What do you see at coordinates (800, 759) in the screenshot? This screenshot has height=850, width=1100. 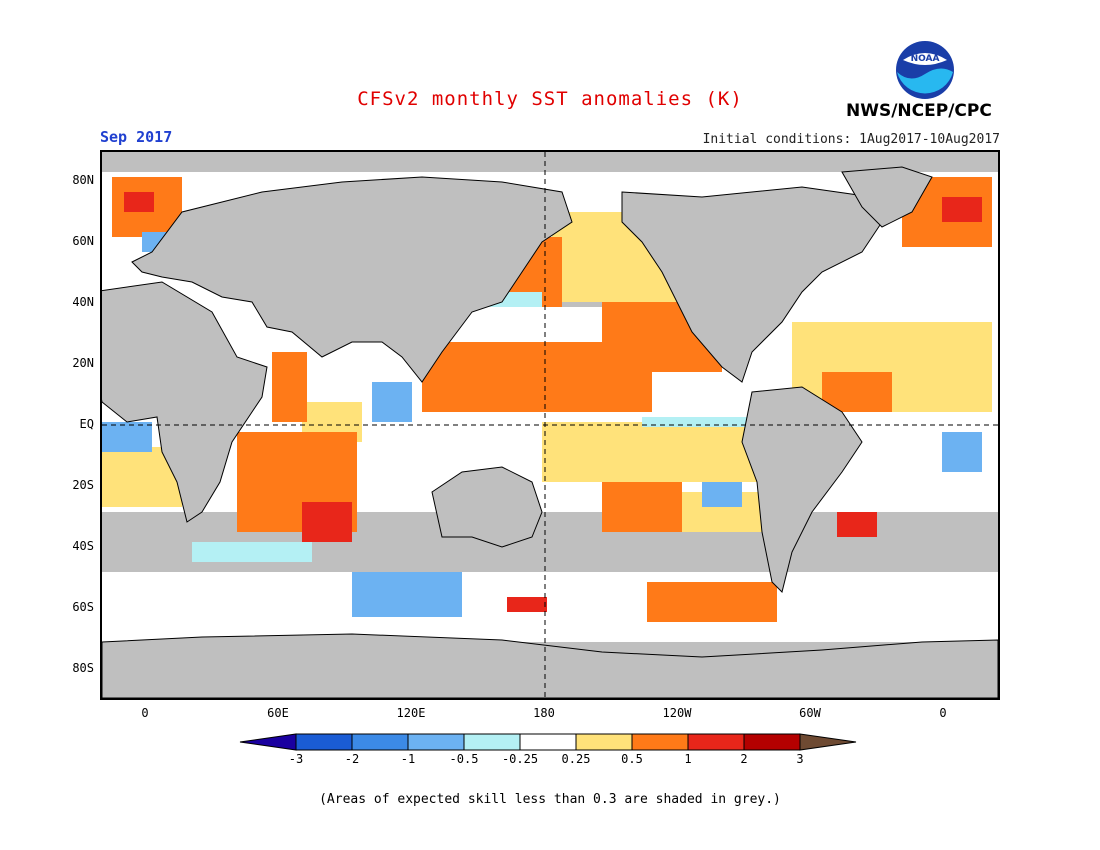 I see `colorbar-tick-label: 3` at bounding box center [800, 759].